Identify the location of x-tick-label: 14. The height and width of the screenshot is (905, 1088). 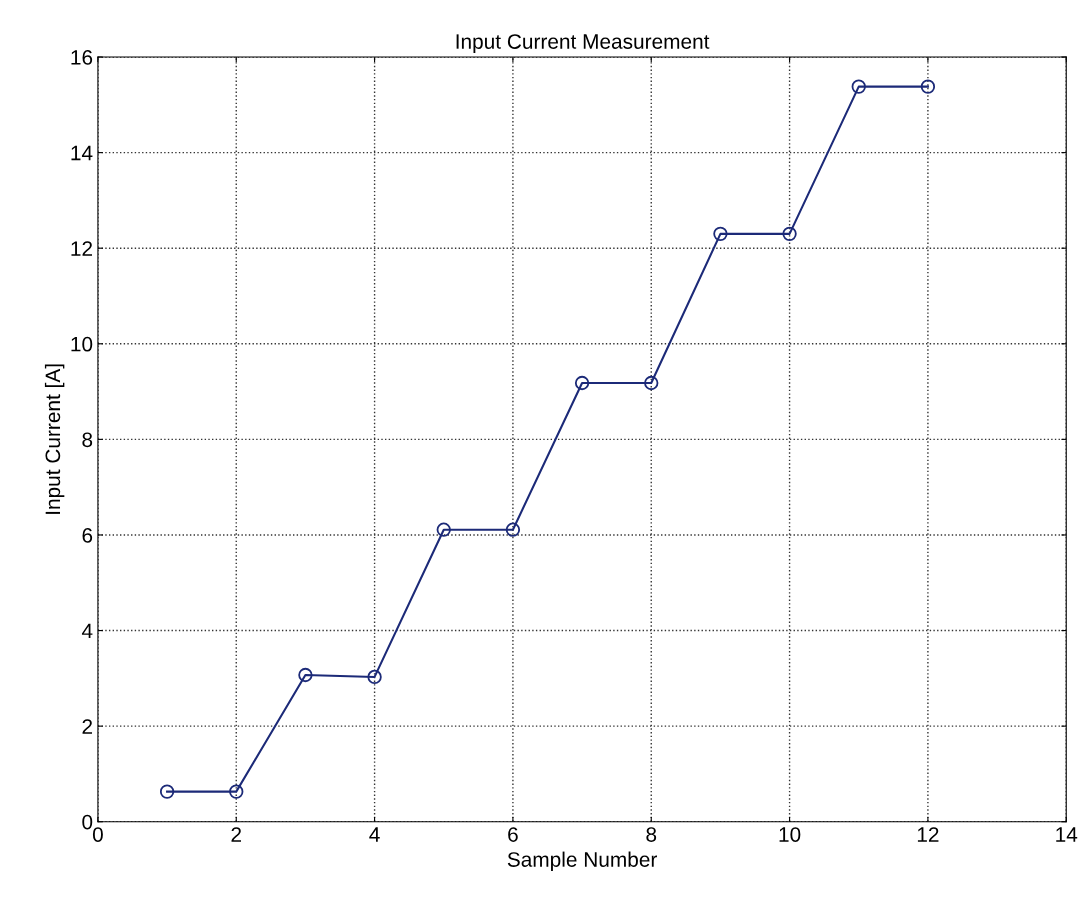
(1067, 834).